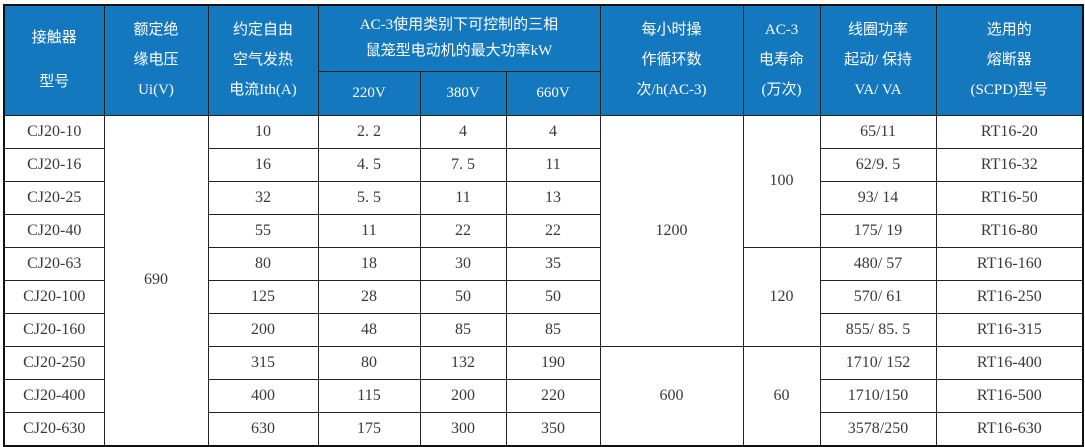  I want to click on cell-power-380: 300, so click(463, 428).